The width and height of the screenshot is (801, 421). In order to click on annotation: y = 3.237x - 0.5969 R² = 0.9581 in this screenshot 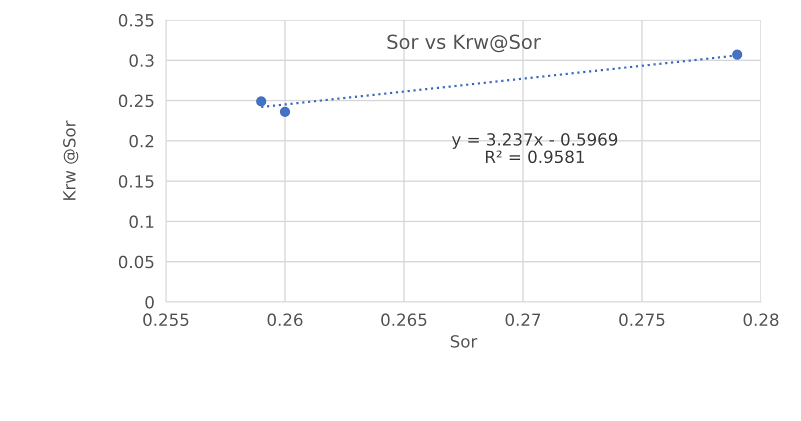, I will do `click(535, 148)`.